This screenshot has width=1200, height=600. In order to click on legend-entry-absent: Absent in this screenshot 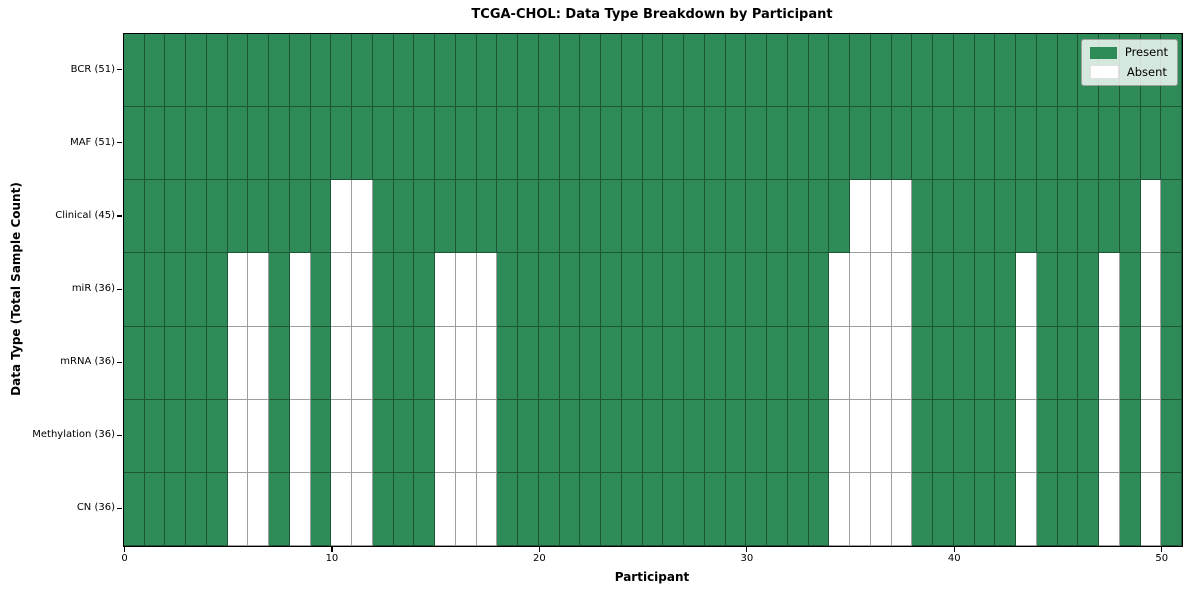, I will do `click(1128, 72)`.